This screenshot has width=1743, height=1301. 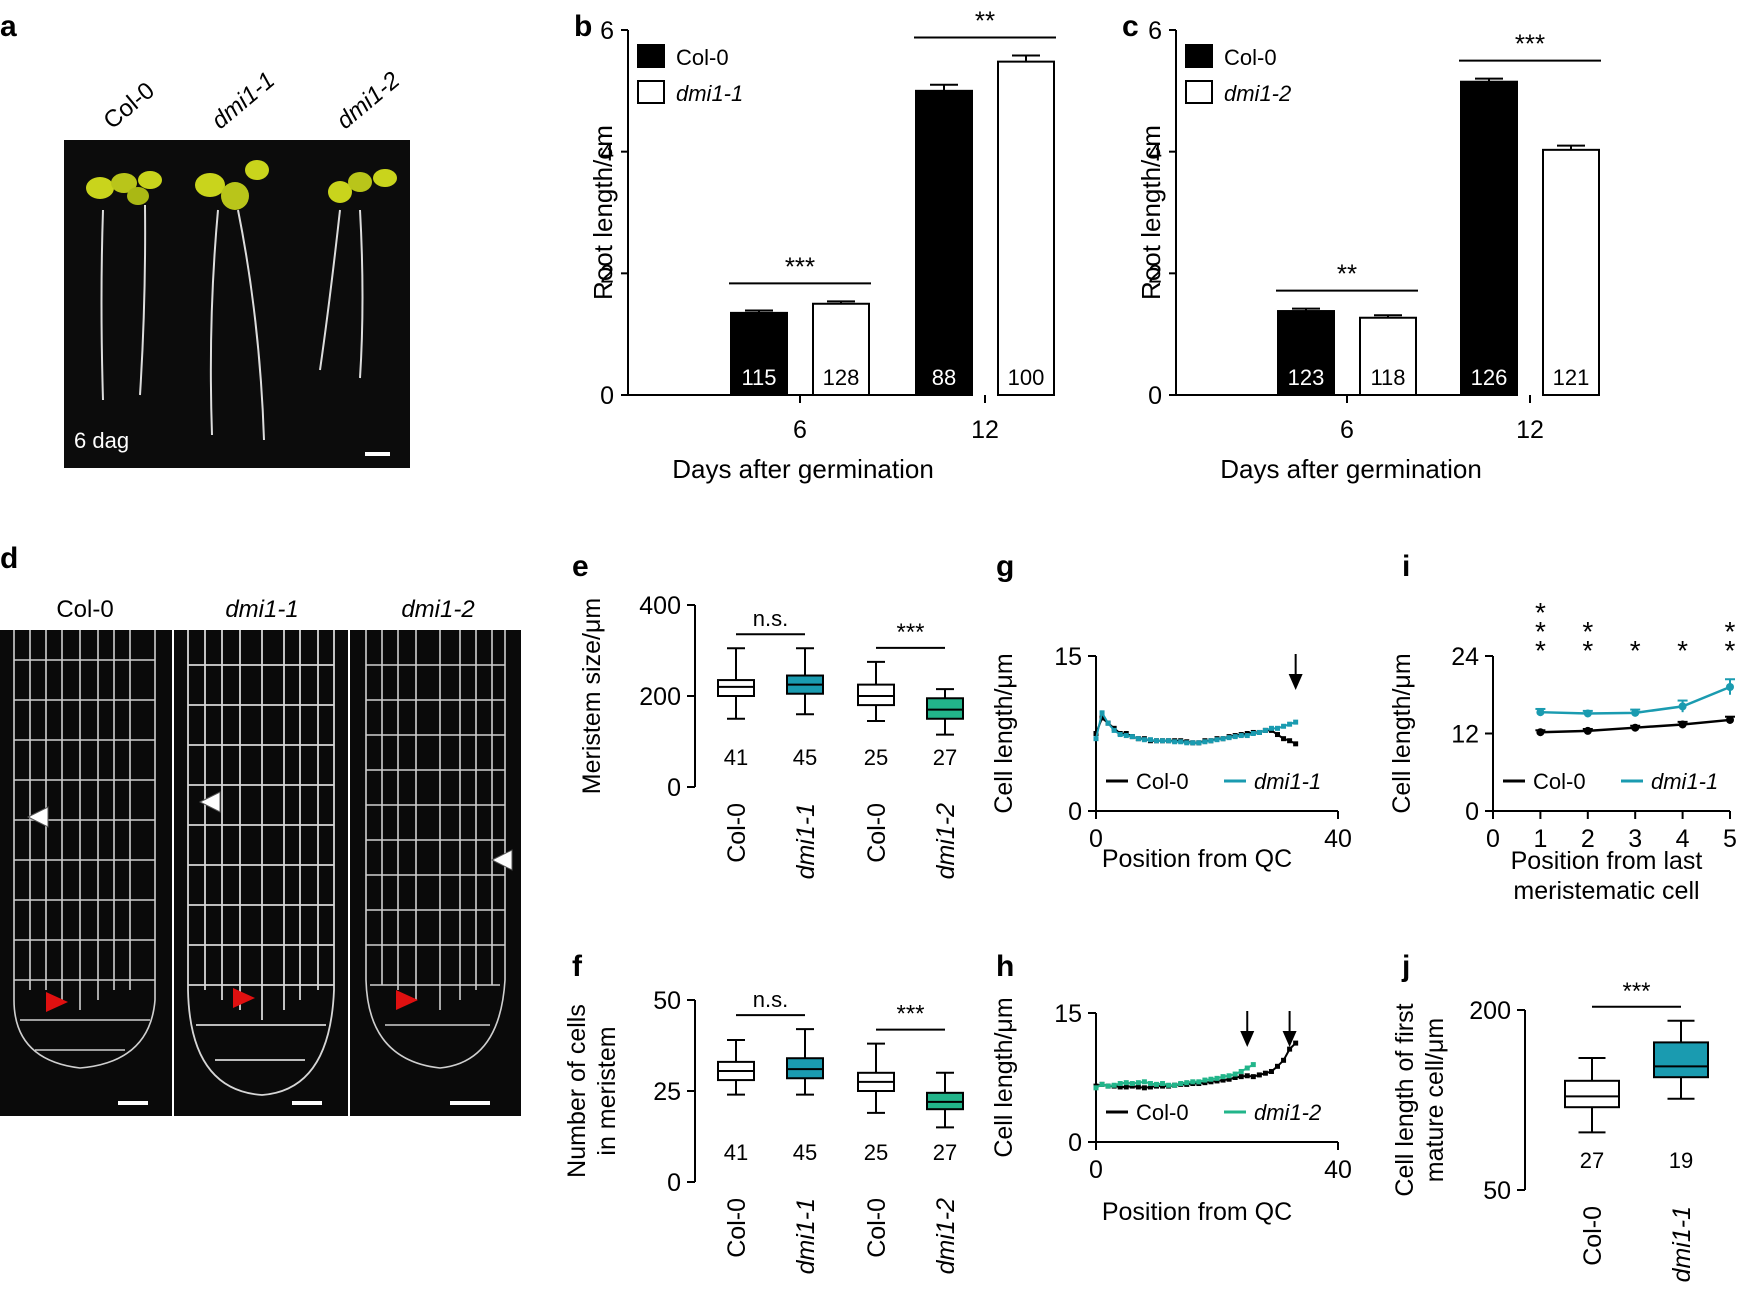 I want to click on panel-letter-b: b, so click(x=583, y=26).